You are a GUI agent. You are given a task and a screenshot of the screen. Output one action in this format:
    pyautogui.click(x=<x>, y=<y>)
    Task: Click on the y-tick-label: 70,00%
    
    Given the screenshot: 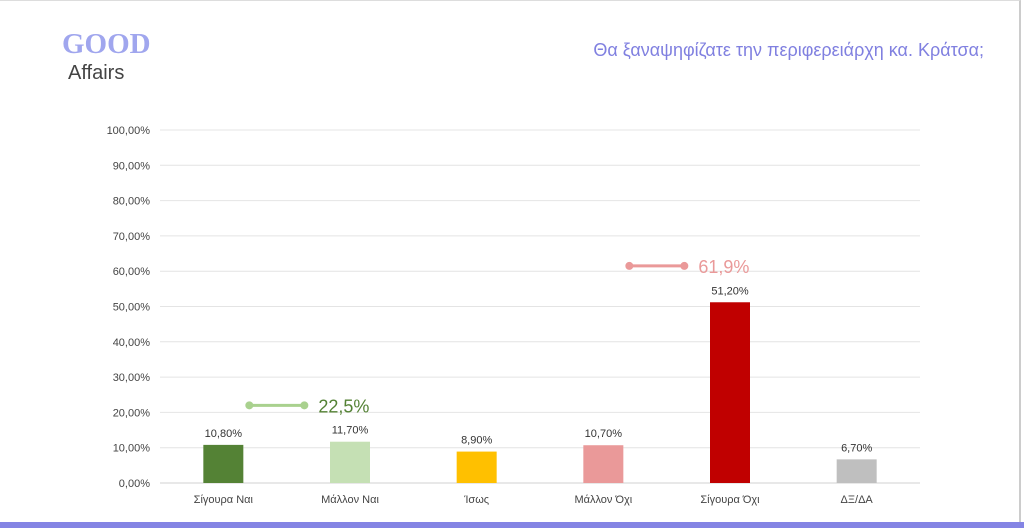 What is the action you would take?
    pyautogui.click(x=132, y=237)
    